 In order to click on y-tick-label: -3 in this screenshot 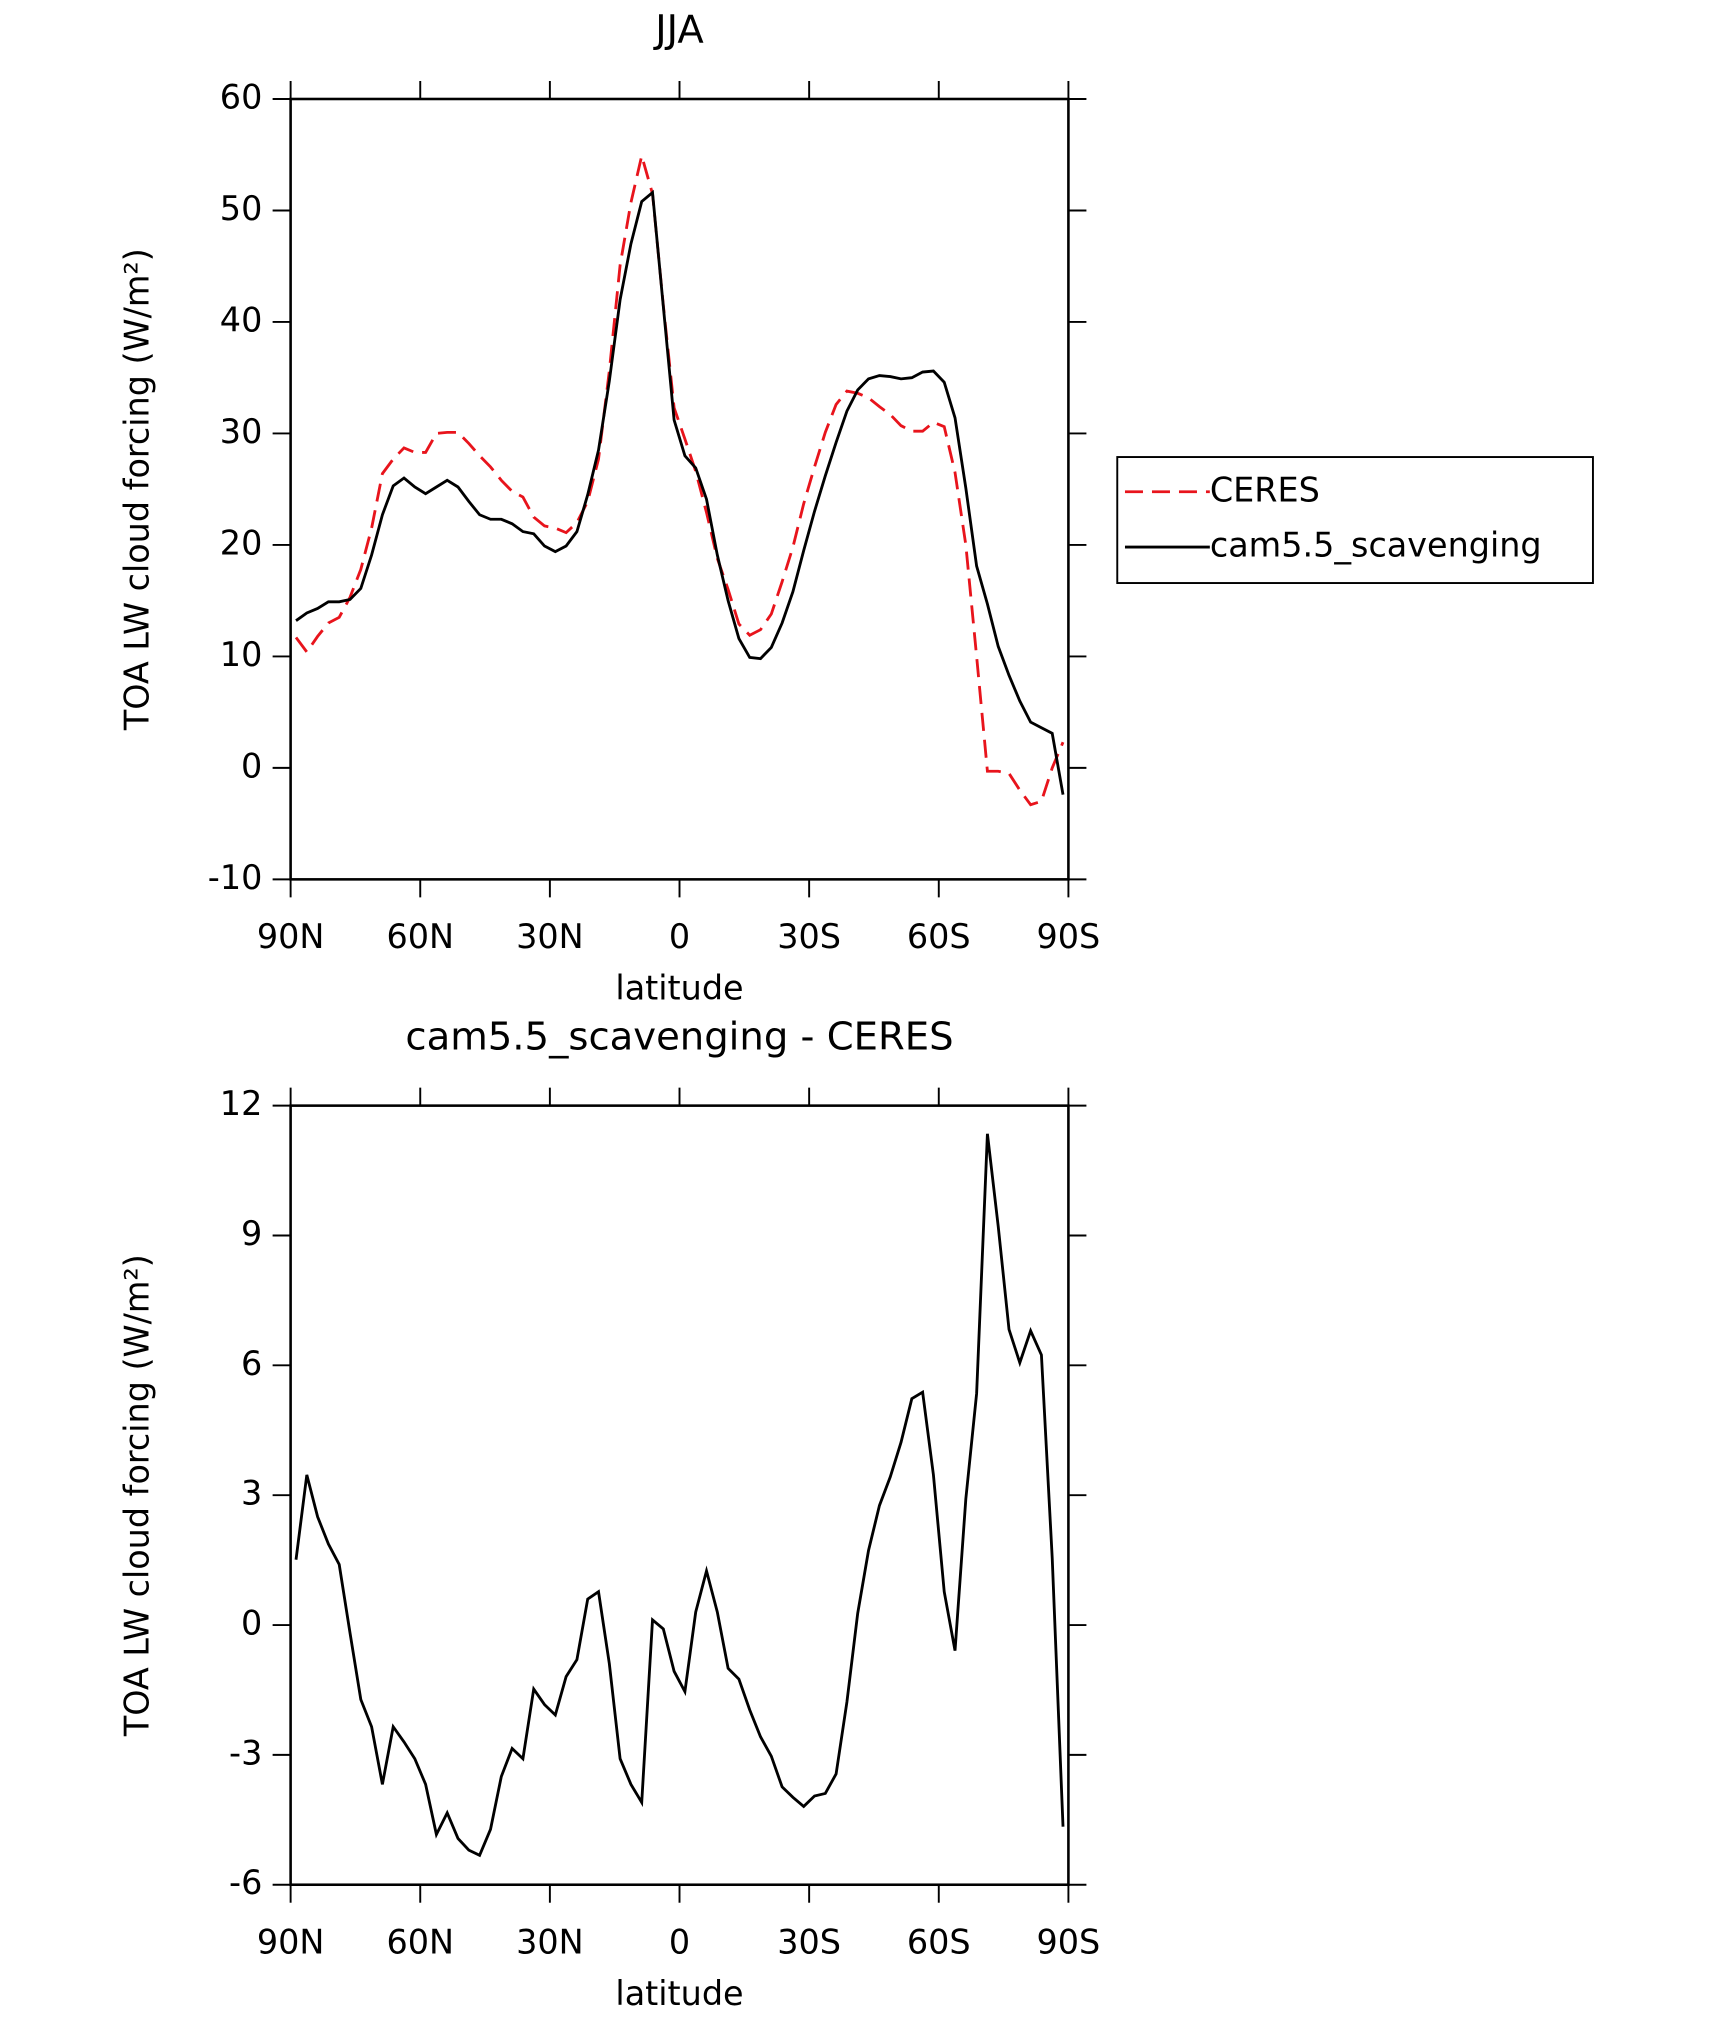, I will do `click(245, 1752)`.